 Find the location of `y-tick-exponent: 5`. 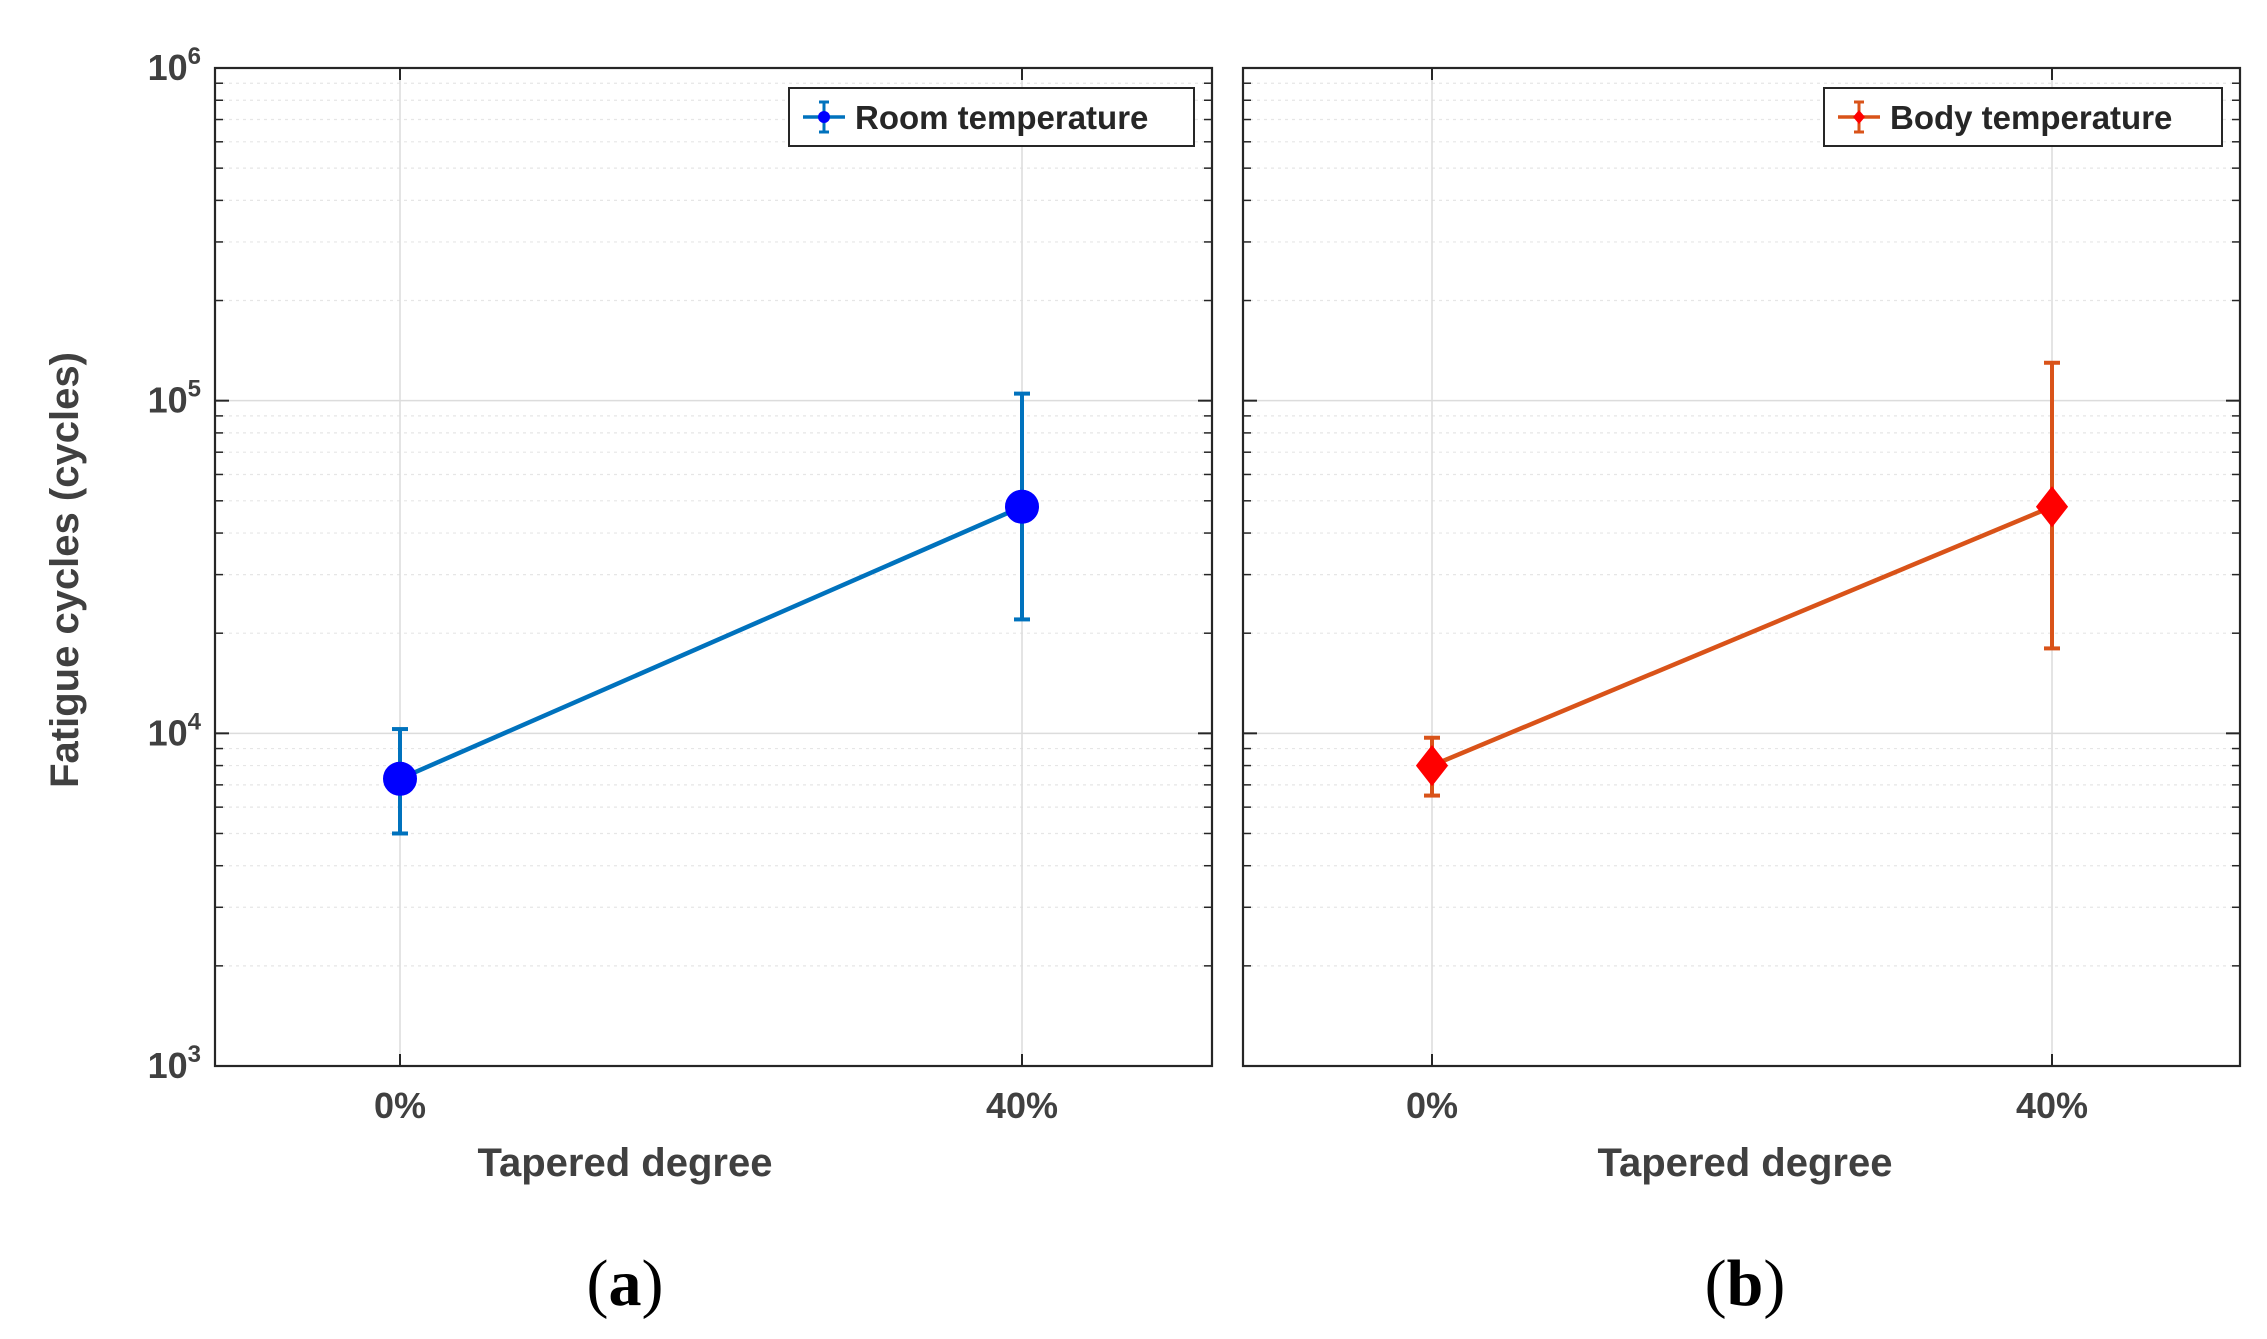

y-tick-exponent: 5 is located at coordinates (194, 389).